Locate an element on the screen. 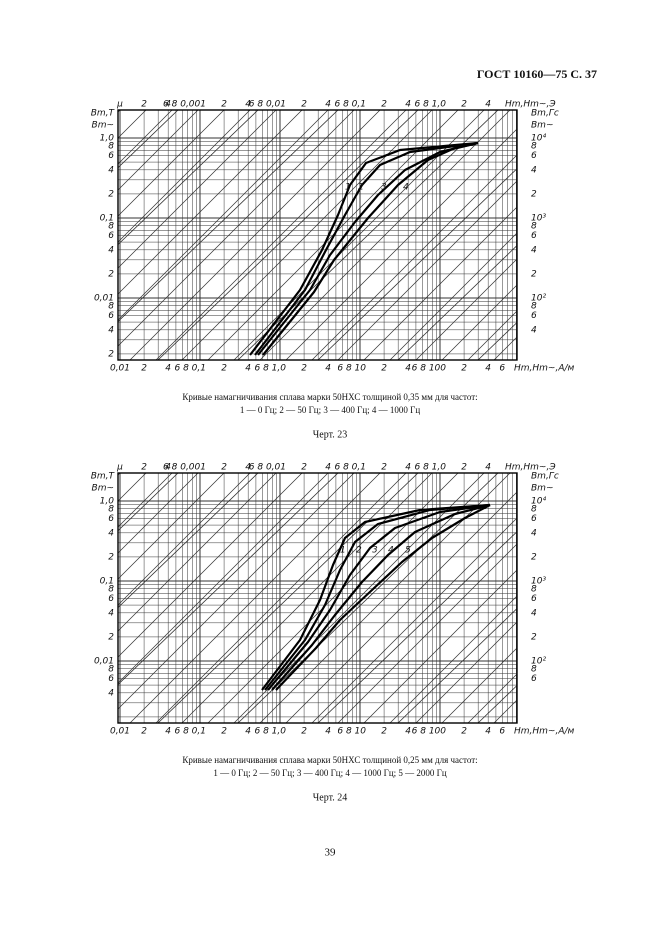  axis-label: 6 8 0,01 is located at coordinates (267, 105).